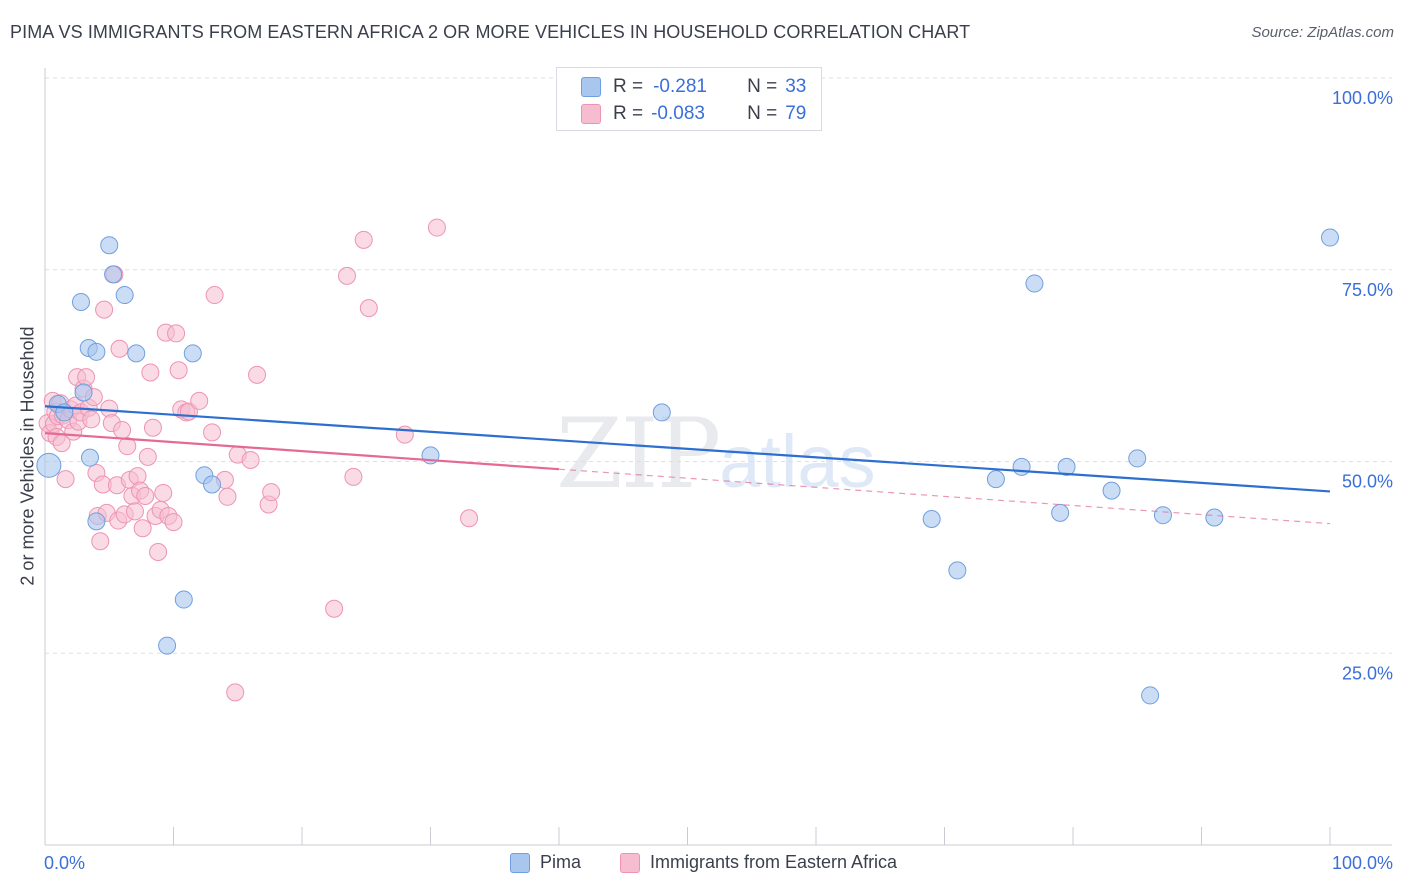  Describe the element at coordinates (638, 454) in the screenshot. I see `watermark-zip: ZIP` at that location.